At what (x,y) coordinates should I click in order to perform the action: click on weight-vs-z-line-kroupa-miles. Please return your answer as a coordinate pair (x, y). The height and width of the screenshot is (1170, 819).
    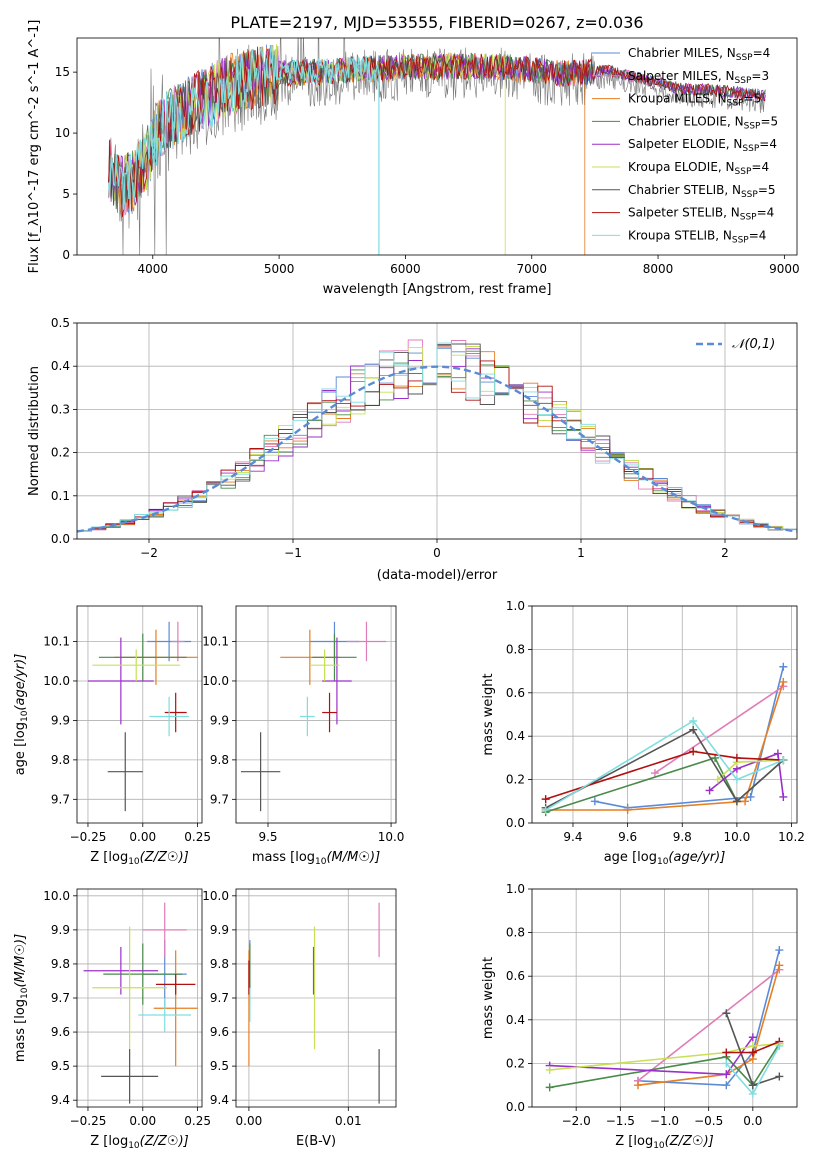
    Looking at the image, I should click on (709, 1025).